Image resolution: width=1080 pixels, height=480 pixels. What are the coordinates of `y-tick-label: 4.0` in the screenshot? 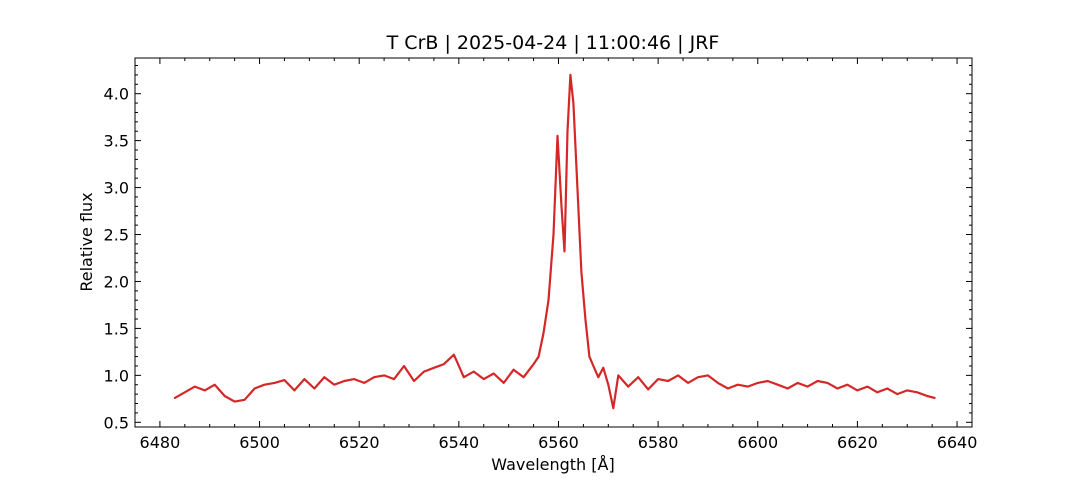 It's located at (116, 94).